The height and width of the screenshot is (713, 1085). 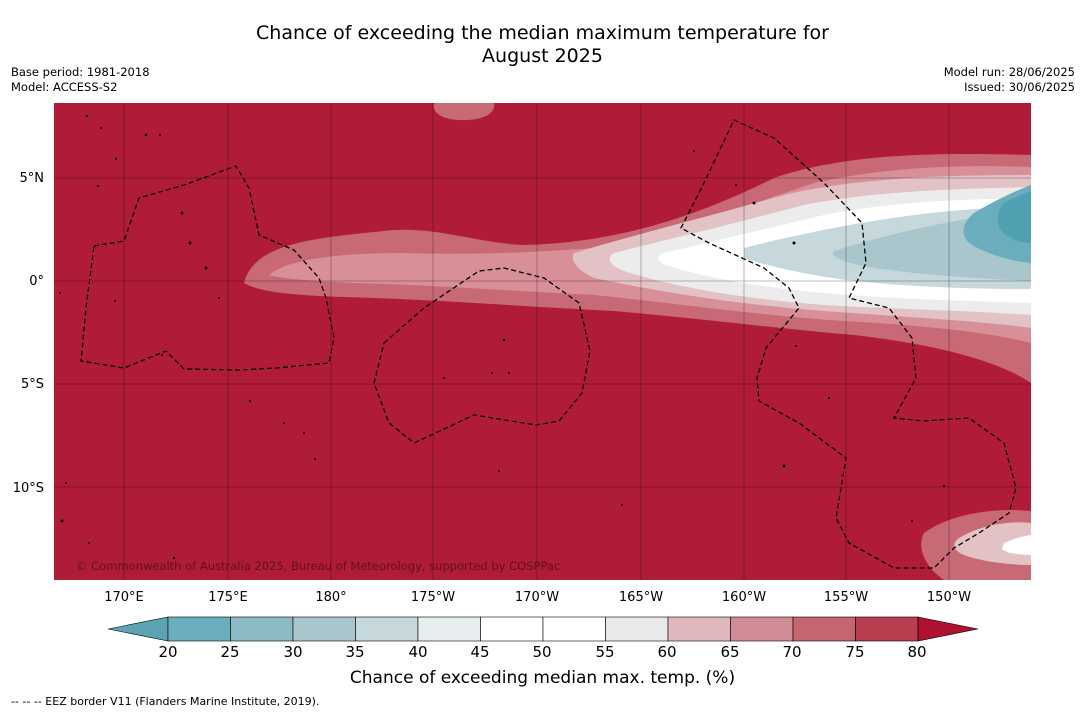 I want to click on colorbar-tick-25: 25, so click(x=230, y=652).